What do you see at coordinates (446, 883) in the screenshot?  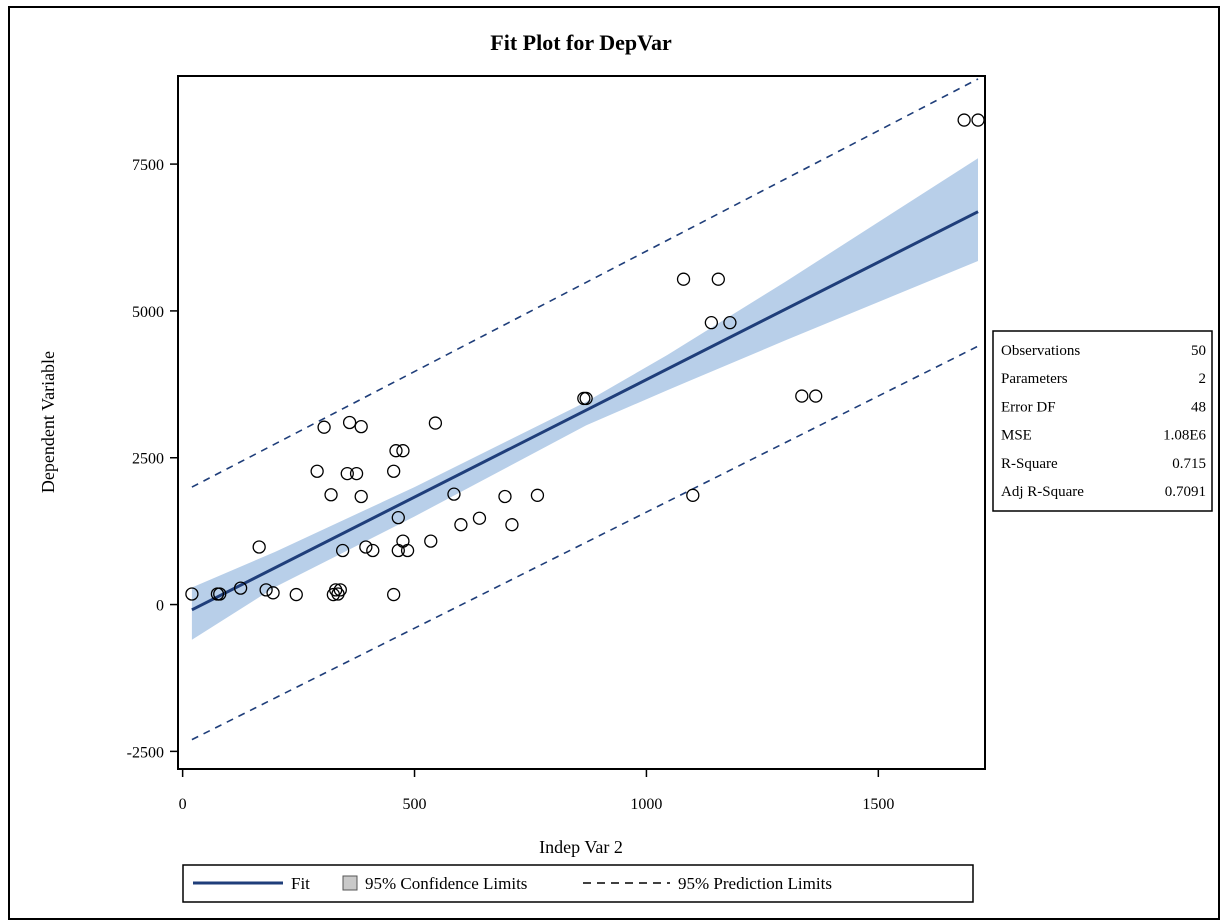 I see `legend-confidence-label: 95% Confidence Limits` at bounding box center [446, 883].